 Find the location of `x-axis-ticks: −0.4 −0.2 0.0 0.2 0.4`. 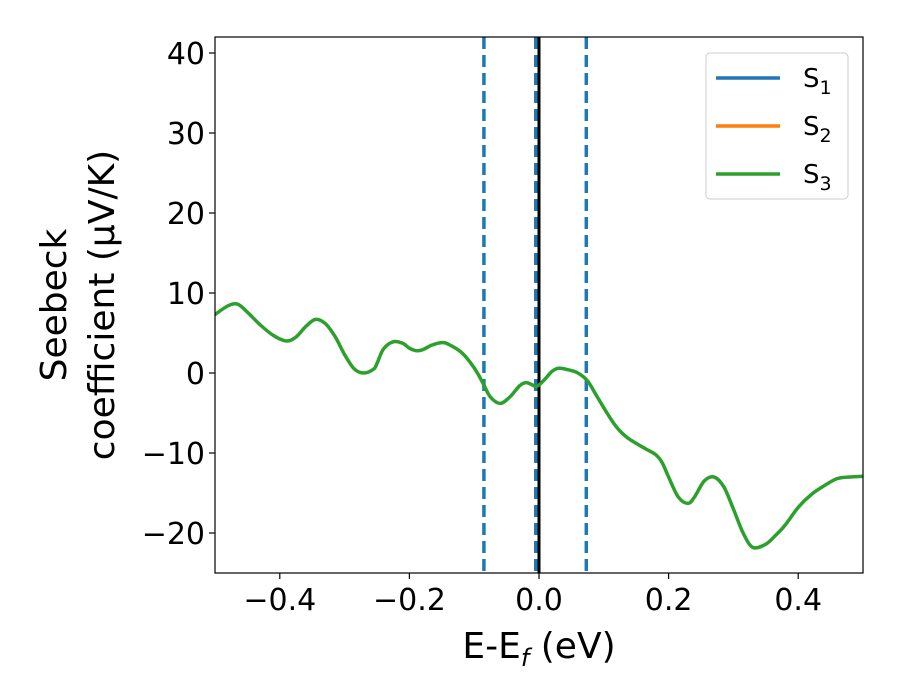

x-axis-ticks: −0.4 −0.2 0.0 0.2 0.4 is located at coordinates (532, 595).